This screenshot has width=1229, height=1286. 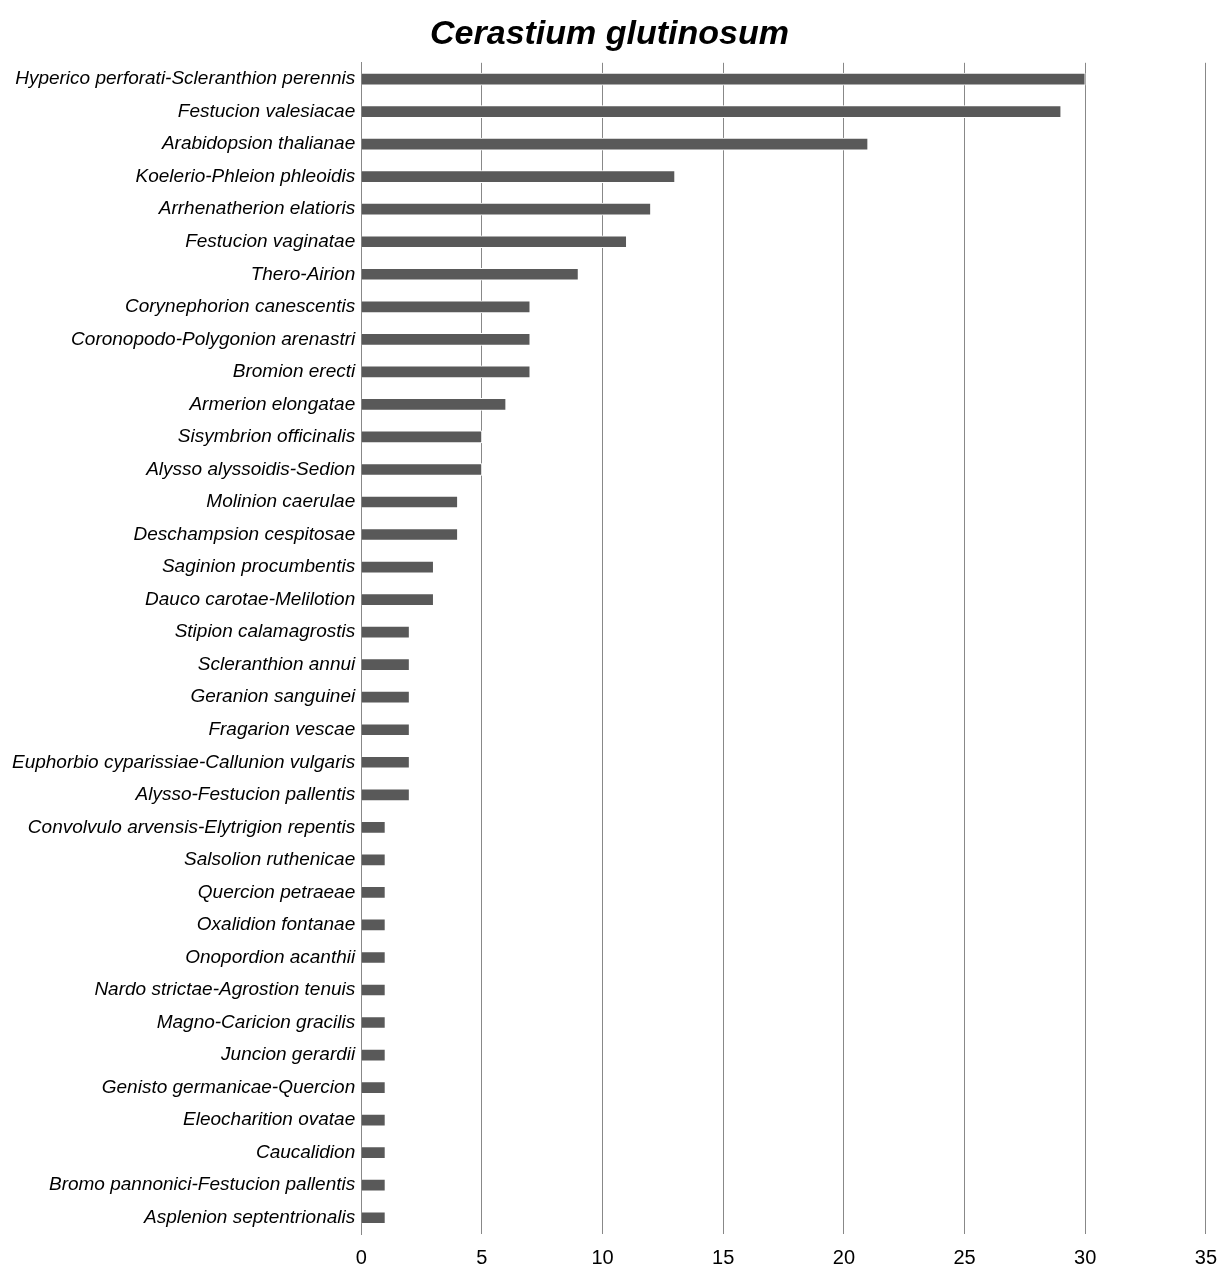 I want to click on y-tick-label: Caucalidion, so click(x=305, y=1151).